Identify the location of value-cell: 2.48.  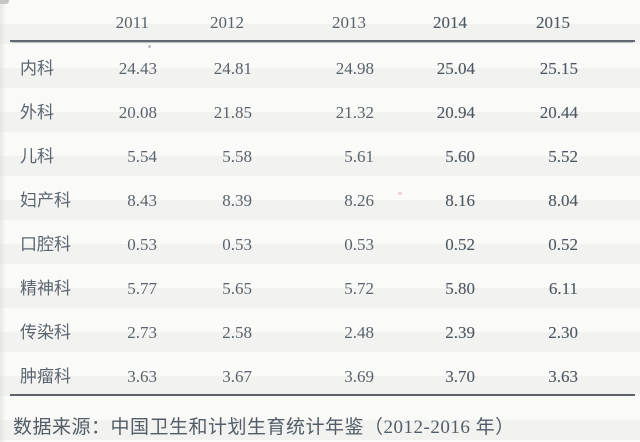
(359, 332).